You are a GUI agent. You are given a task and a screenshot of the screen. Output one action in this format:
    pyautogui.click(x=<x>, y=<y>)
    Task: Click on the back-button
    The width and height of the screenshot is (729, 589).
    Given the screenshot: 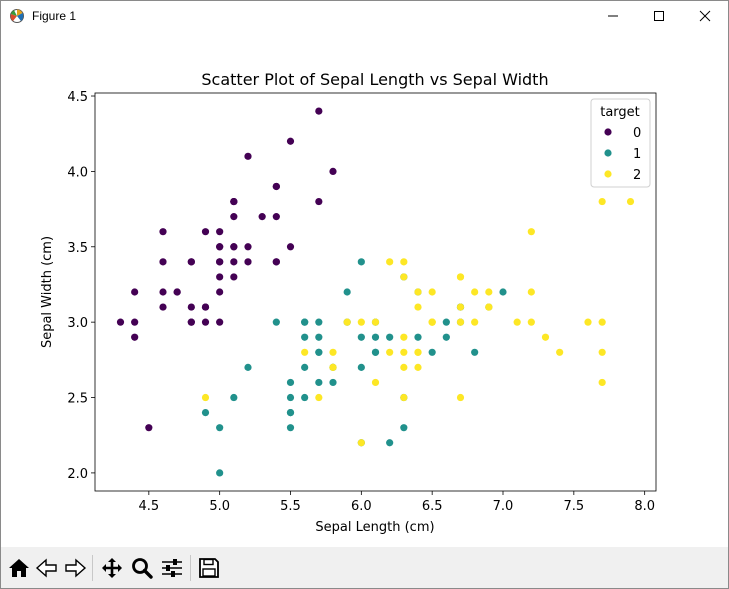 What is the action you would take?
    pyautogui.click(x=47, y=568)
    